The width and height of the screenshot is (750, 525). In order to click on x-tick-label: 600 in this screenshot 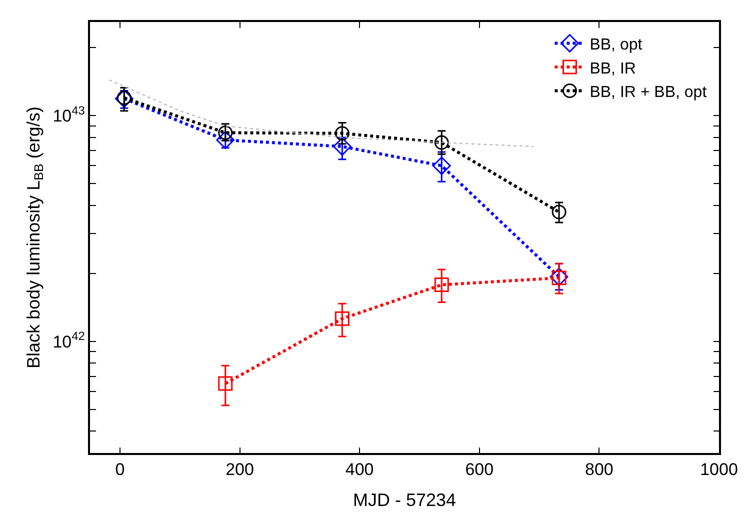, I will do `click(479, 470)`.